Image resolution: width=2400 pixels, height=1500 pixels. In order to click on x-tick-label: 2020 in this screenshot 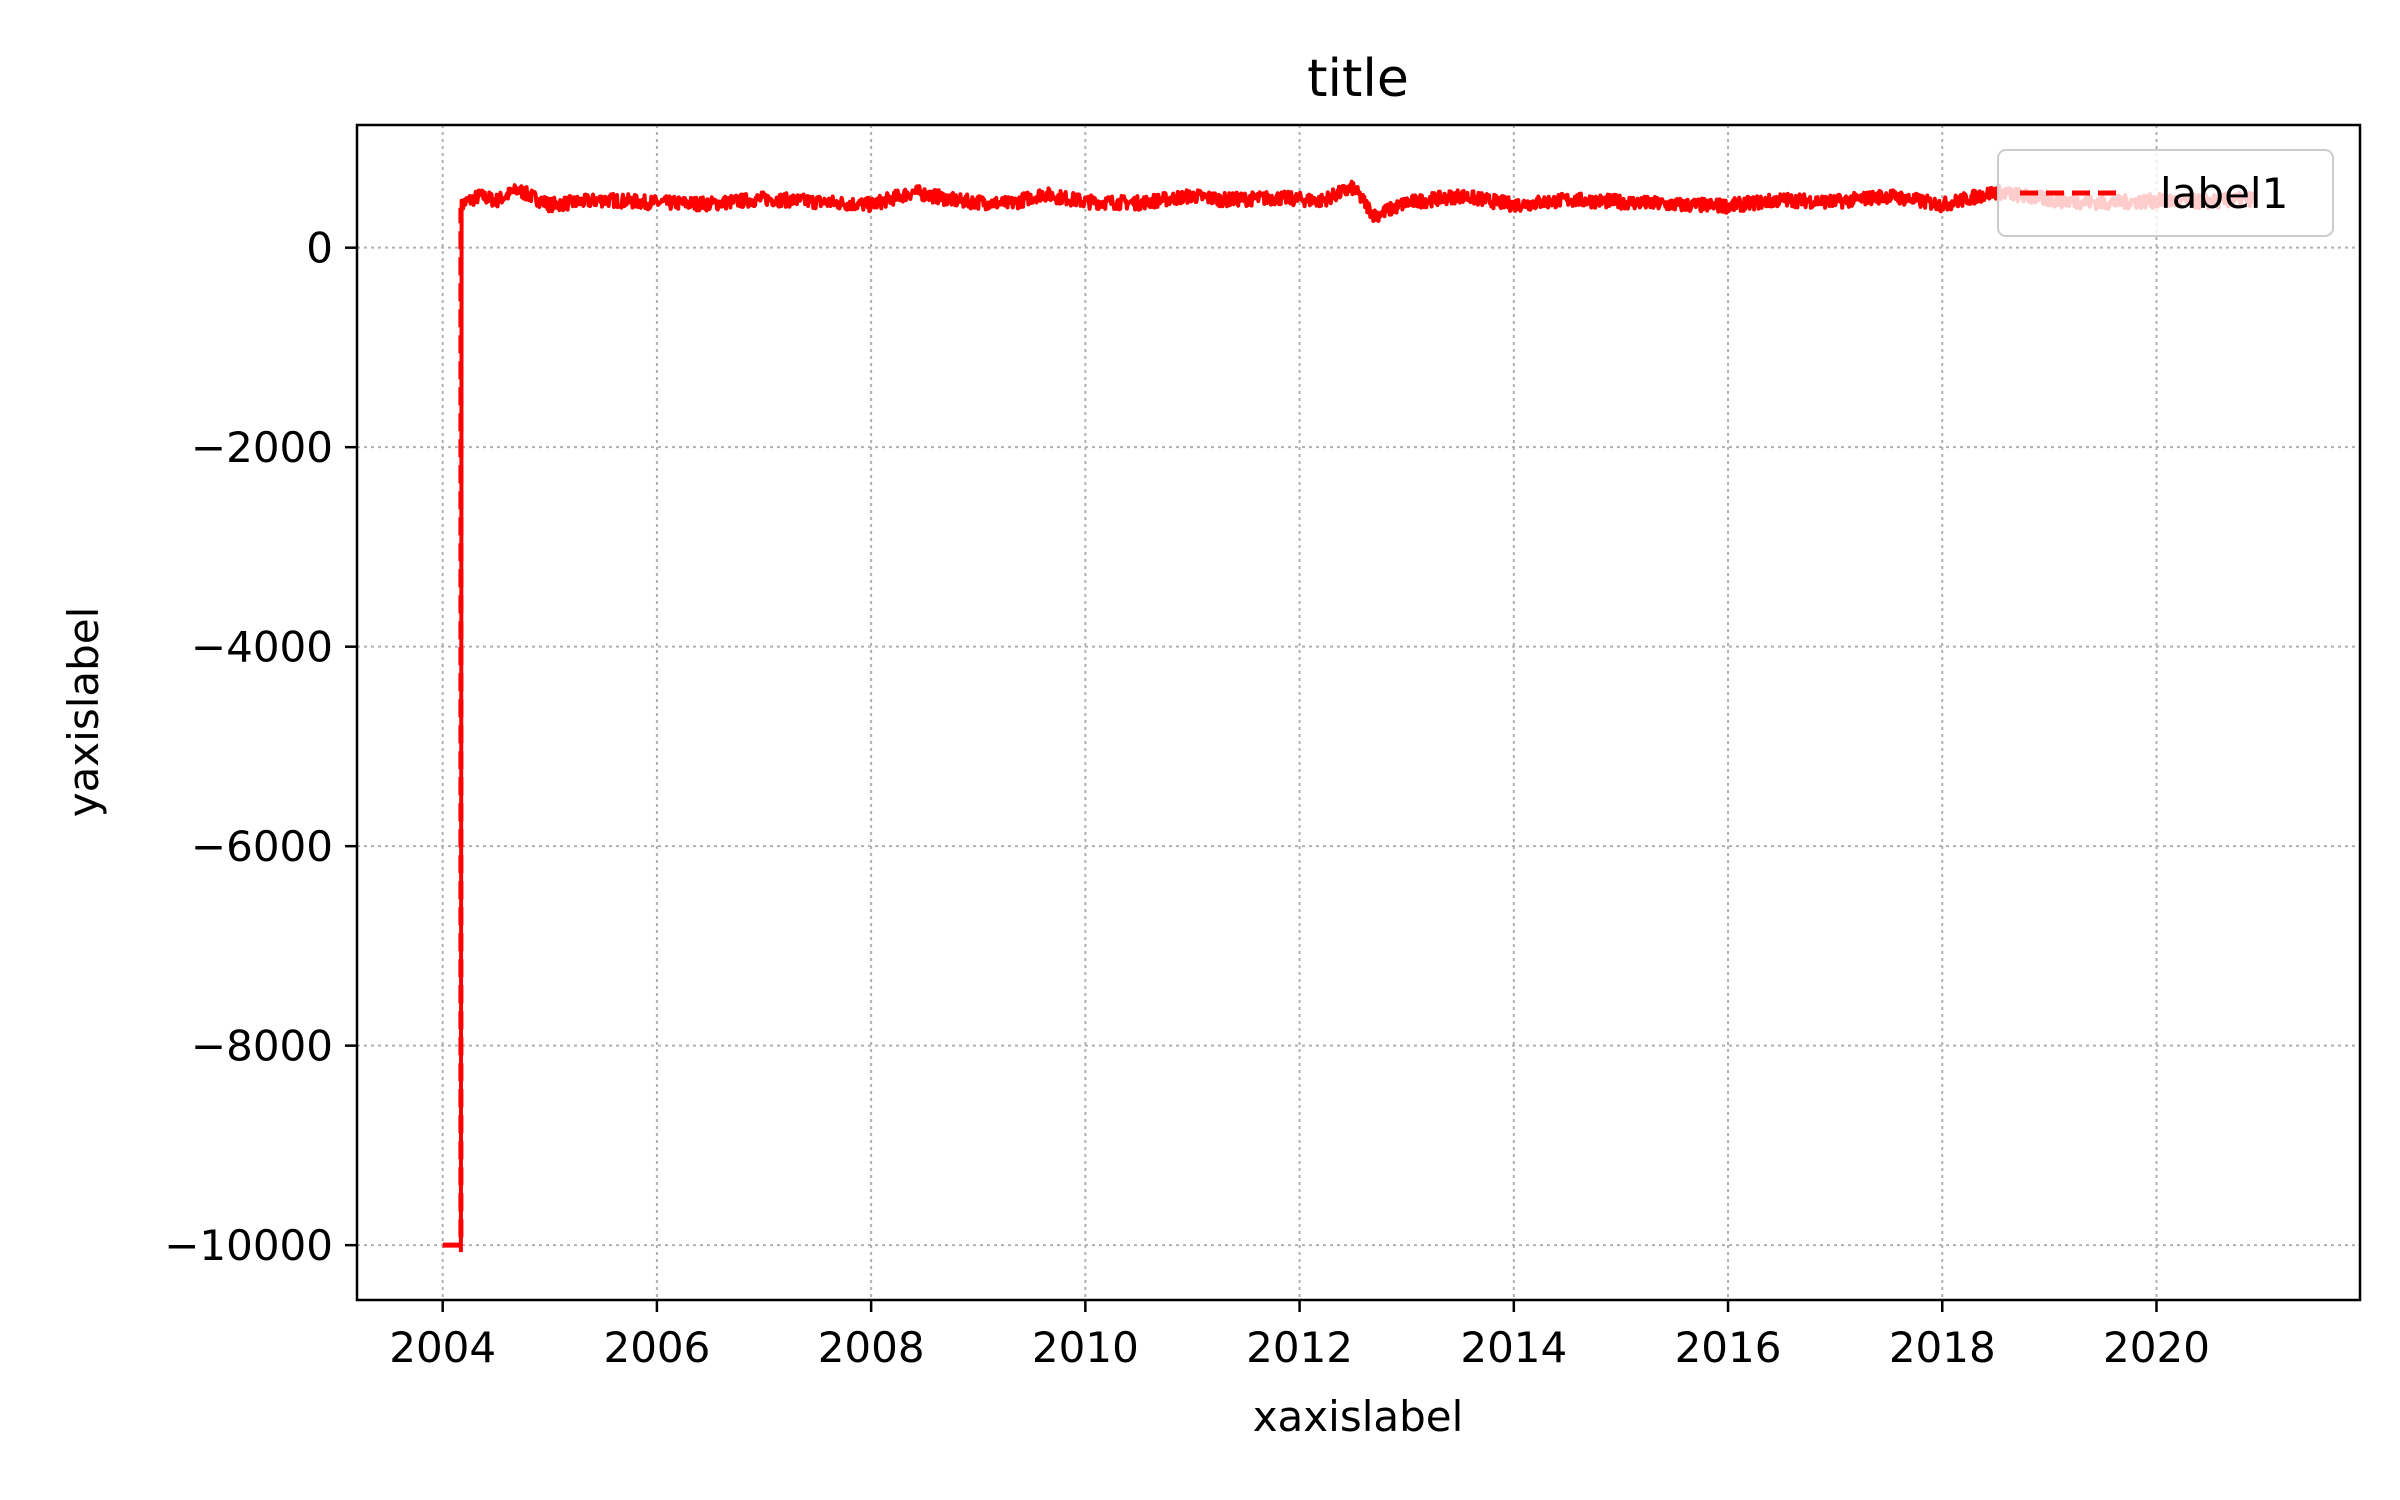, I will do `click(2156, 1347)`.